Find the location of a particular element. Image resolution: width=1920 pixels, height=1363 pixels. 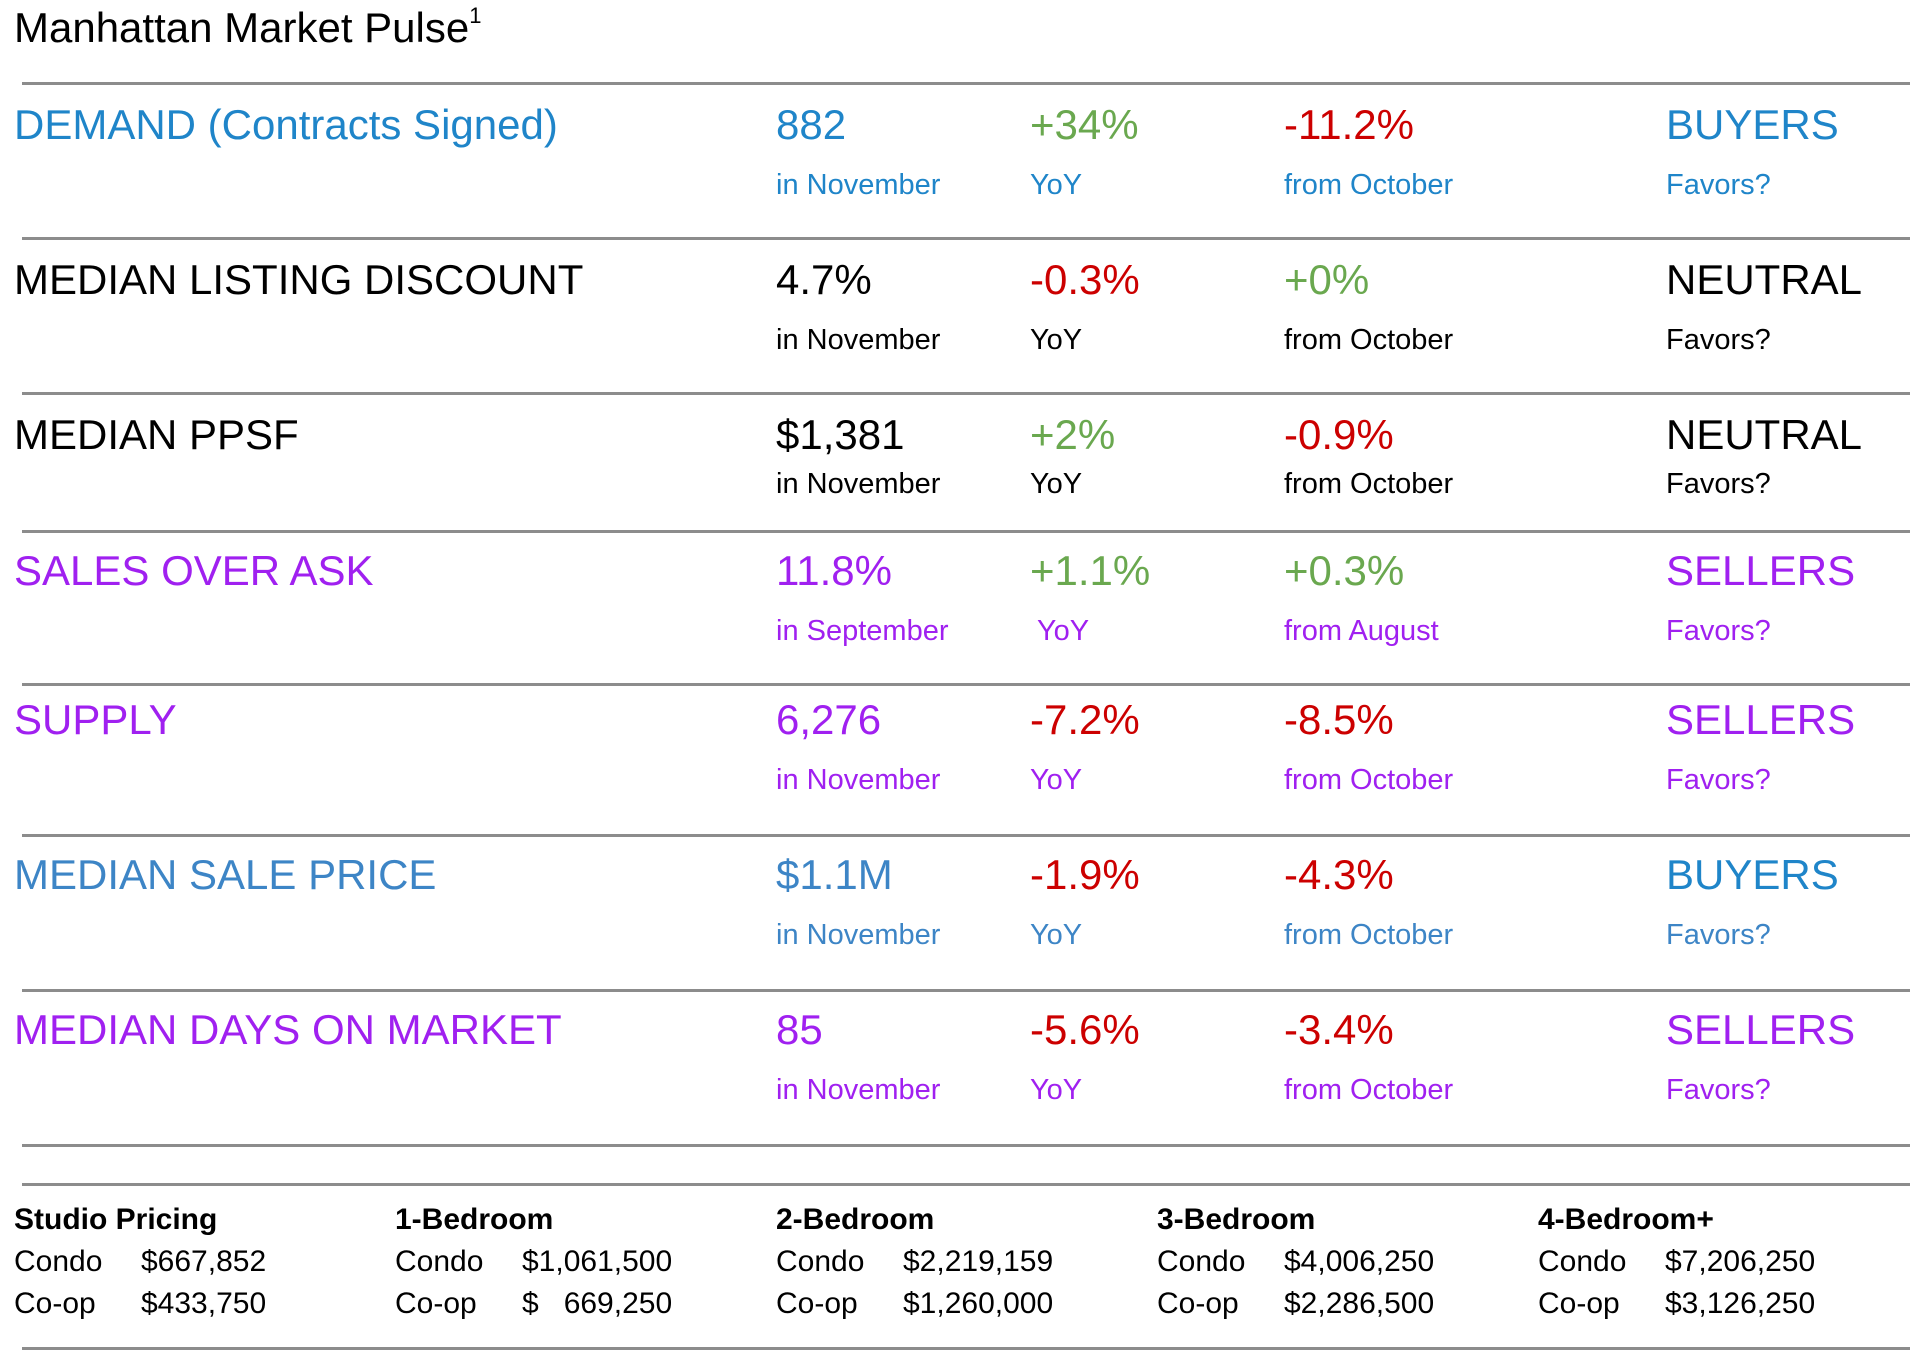

coop-line: Co-op $2,286,500 is located at coordinates (1347, 1304).